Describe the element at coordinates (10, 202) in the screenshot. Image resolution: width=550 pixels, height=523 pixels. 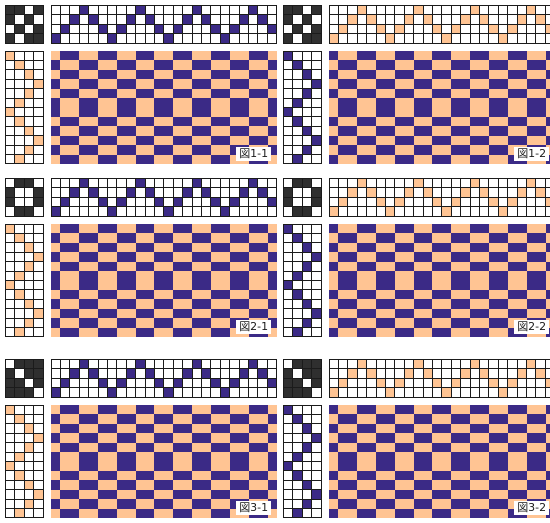
I see `tieup-cell` at that location.